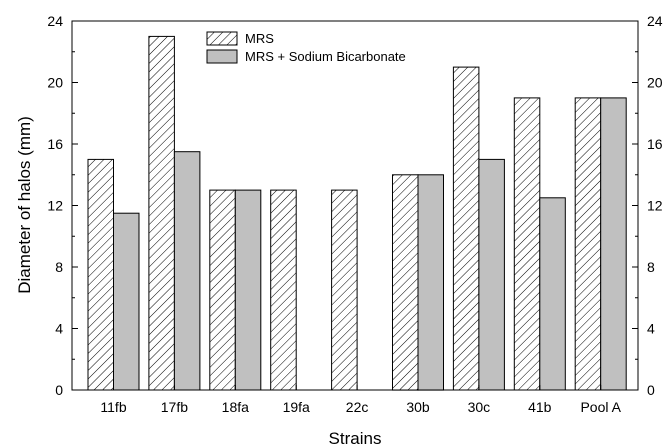 This screenshot has width=666, height=448. What do you see at coordinates (655, 83) in the screenshot?
I see `y-tick-label-right: 20` at bounding box center [655, 83].